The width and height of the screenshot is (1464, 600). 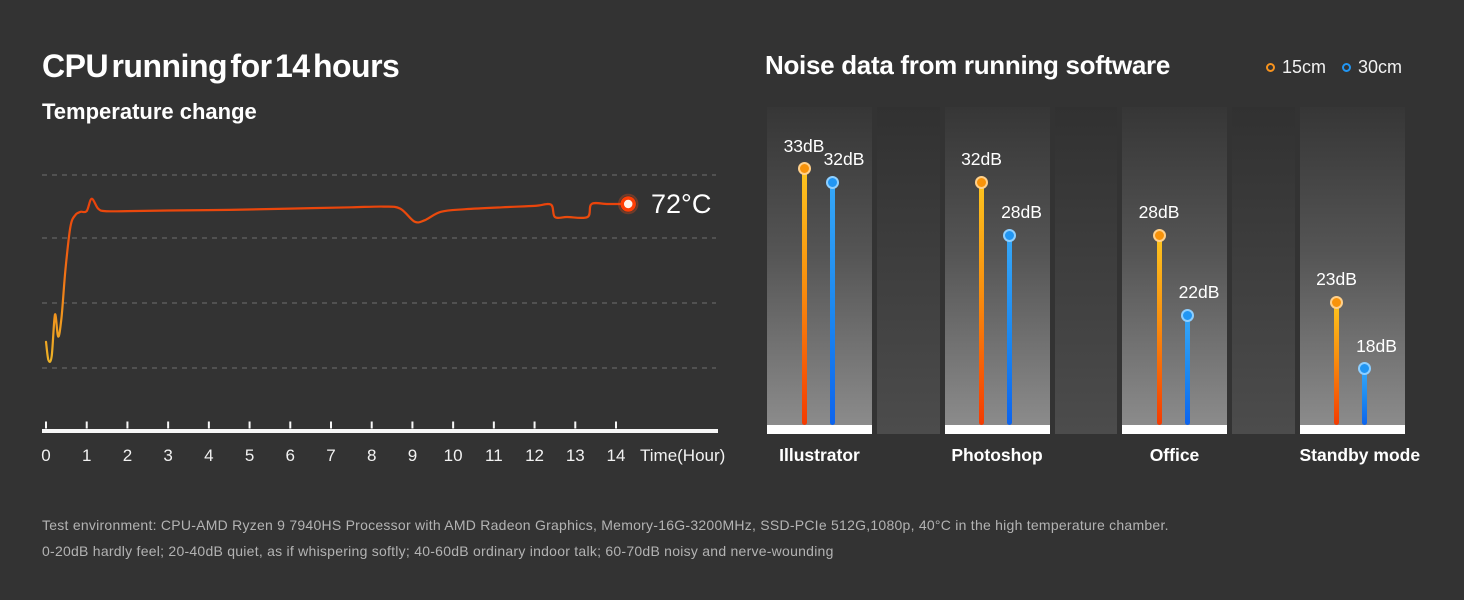 I want to click on legend-dot-30cm-icon, so click(x=1347, y=67).